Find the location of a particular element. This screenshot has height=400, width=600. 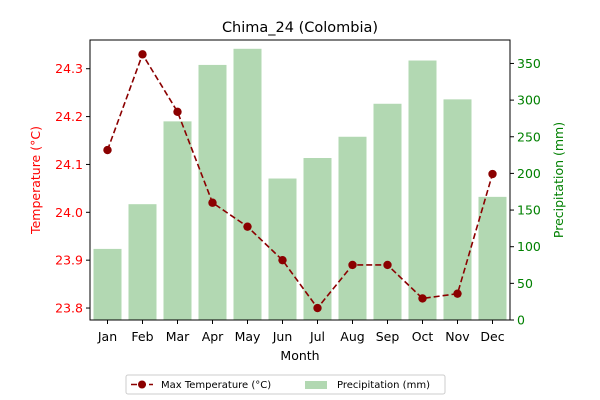

x-tick-label: Mar is located at coordinates (178, 336).